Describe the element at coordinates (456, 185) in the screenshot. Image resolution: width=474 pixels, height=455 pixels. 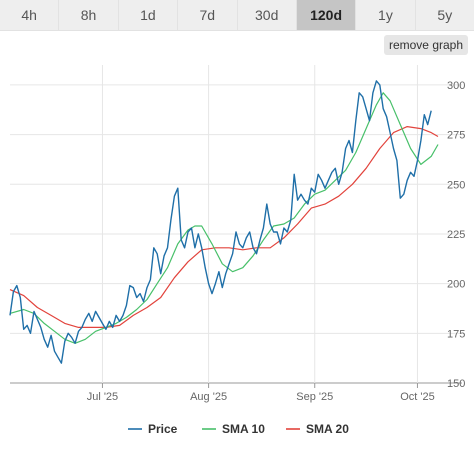
I see `y-tick-label: 250` at that location.